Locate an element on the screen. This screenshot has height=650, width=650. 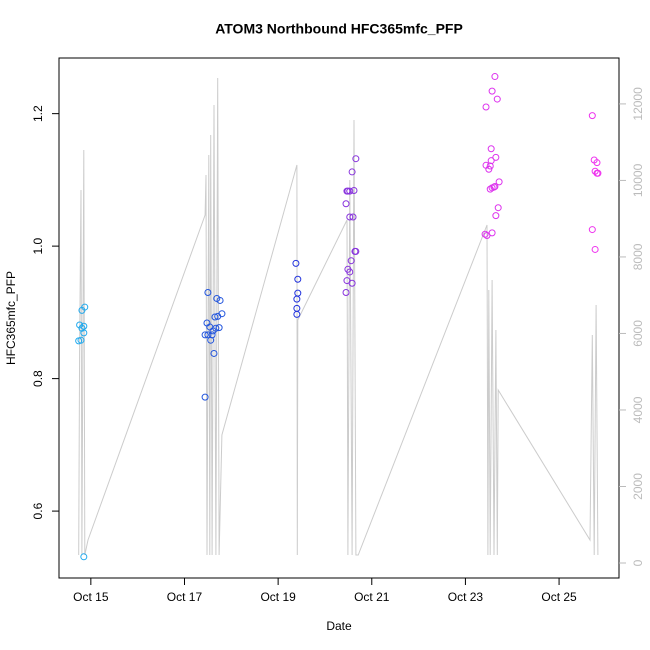
x-tick-label: Oct 23 is located at coordinates (466, 597).